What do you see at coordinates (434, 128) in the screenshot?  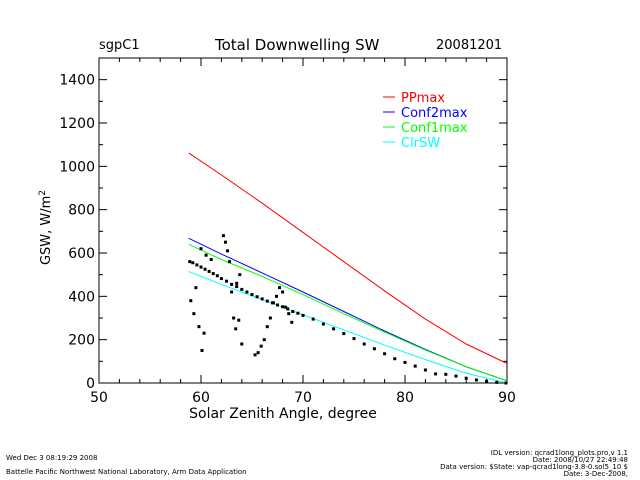 I see `legend-label-conf1max: Conf1max` at bounding box center [434, 128].